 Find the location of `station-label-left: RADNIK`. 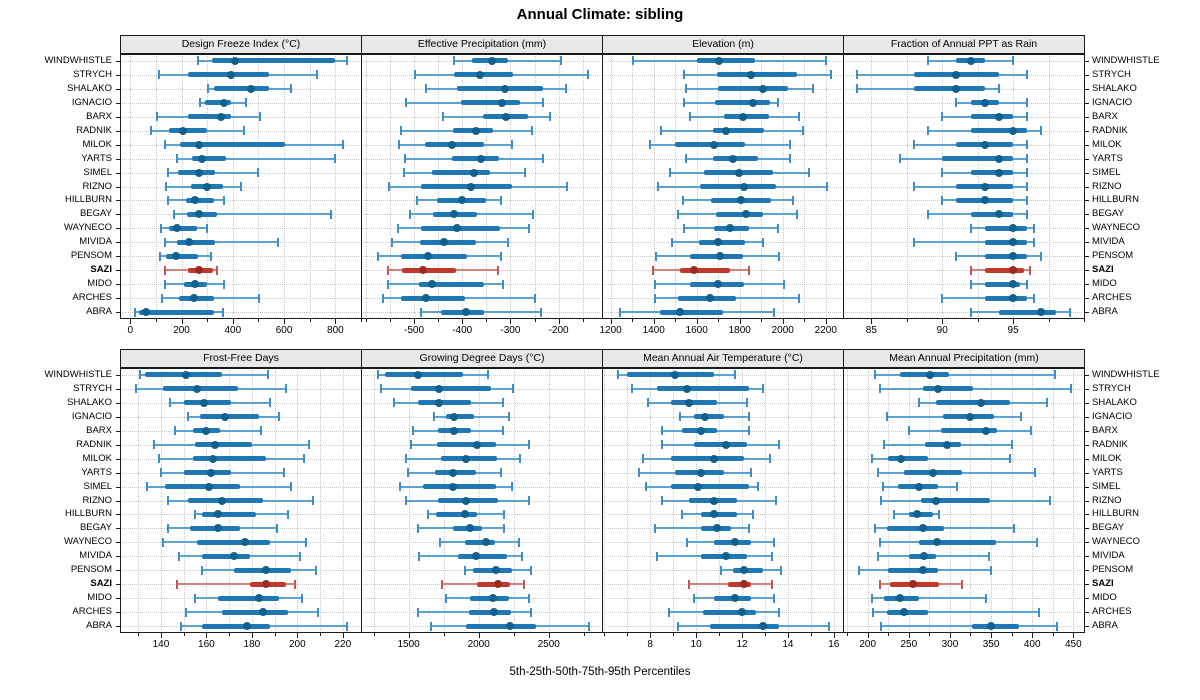

station-label-left: RADNIK is located at coordinates (94, 130).